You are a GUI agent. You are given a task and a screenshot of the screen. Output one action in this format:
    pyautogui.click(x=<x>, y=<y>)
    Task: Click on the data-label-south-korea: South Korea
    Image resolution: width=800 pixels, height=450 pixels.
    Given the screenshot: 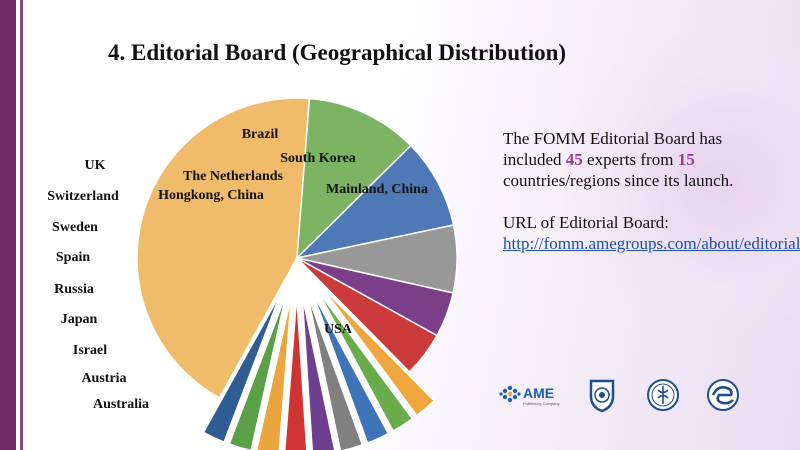 What is the action you would take?
    pyautogui.click(x=318, y=158)
    